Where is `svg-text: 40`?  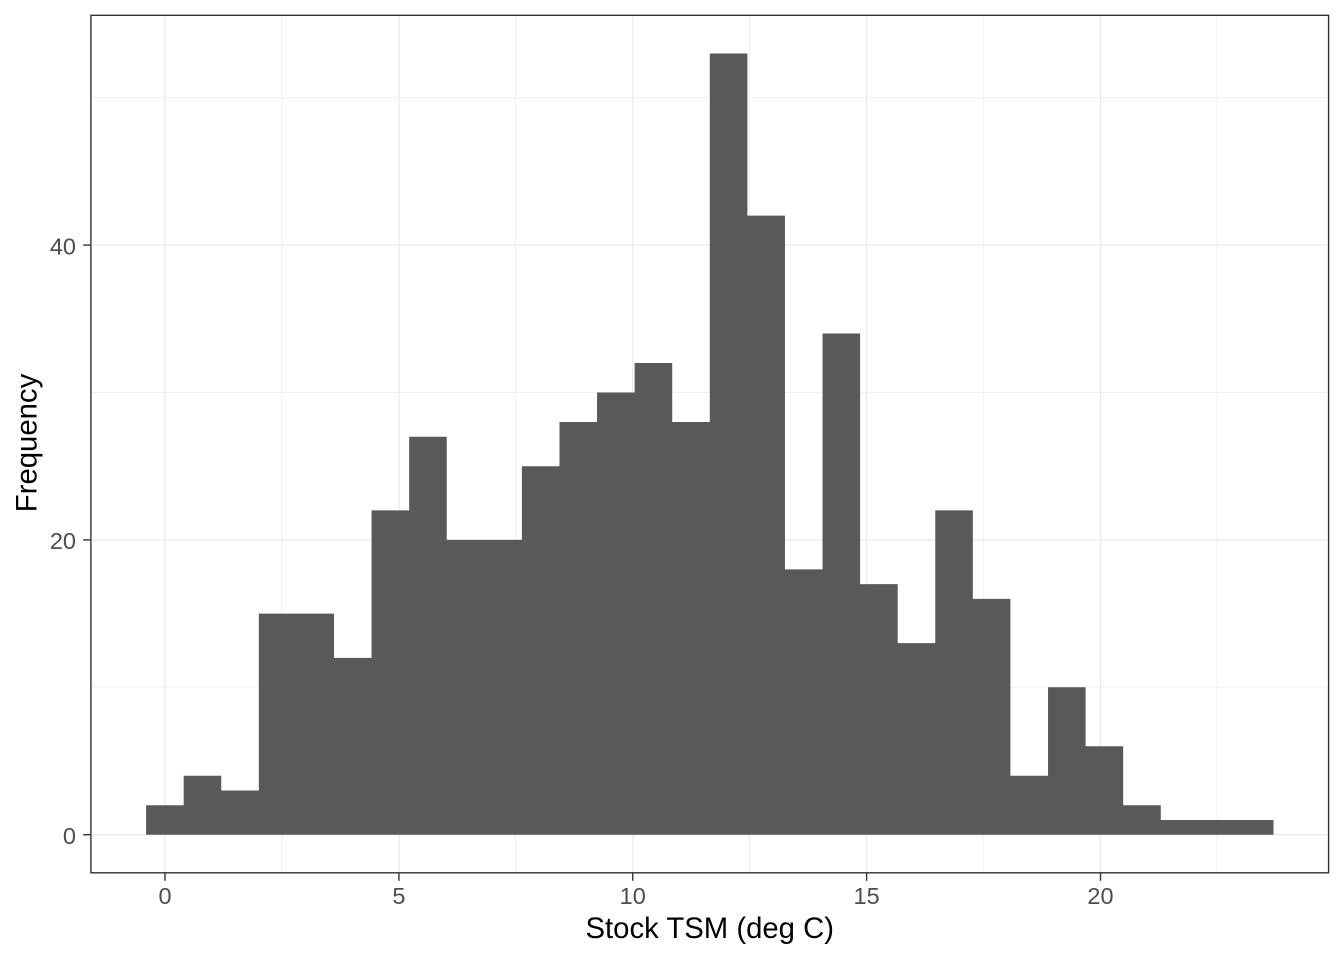 svg-text: 40 is located at coordinates (63, 246).